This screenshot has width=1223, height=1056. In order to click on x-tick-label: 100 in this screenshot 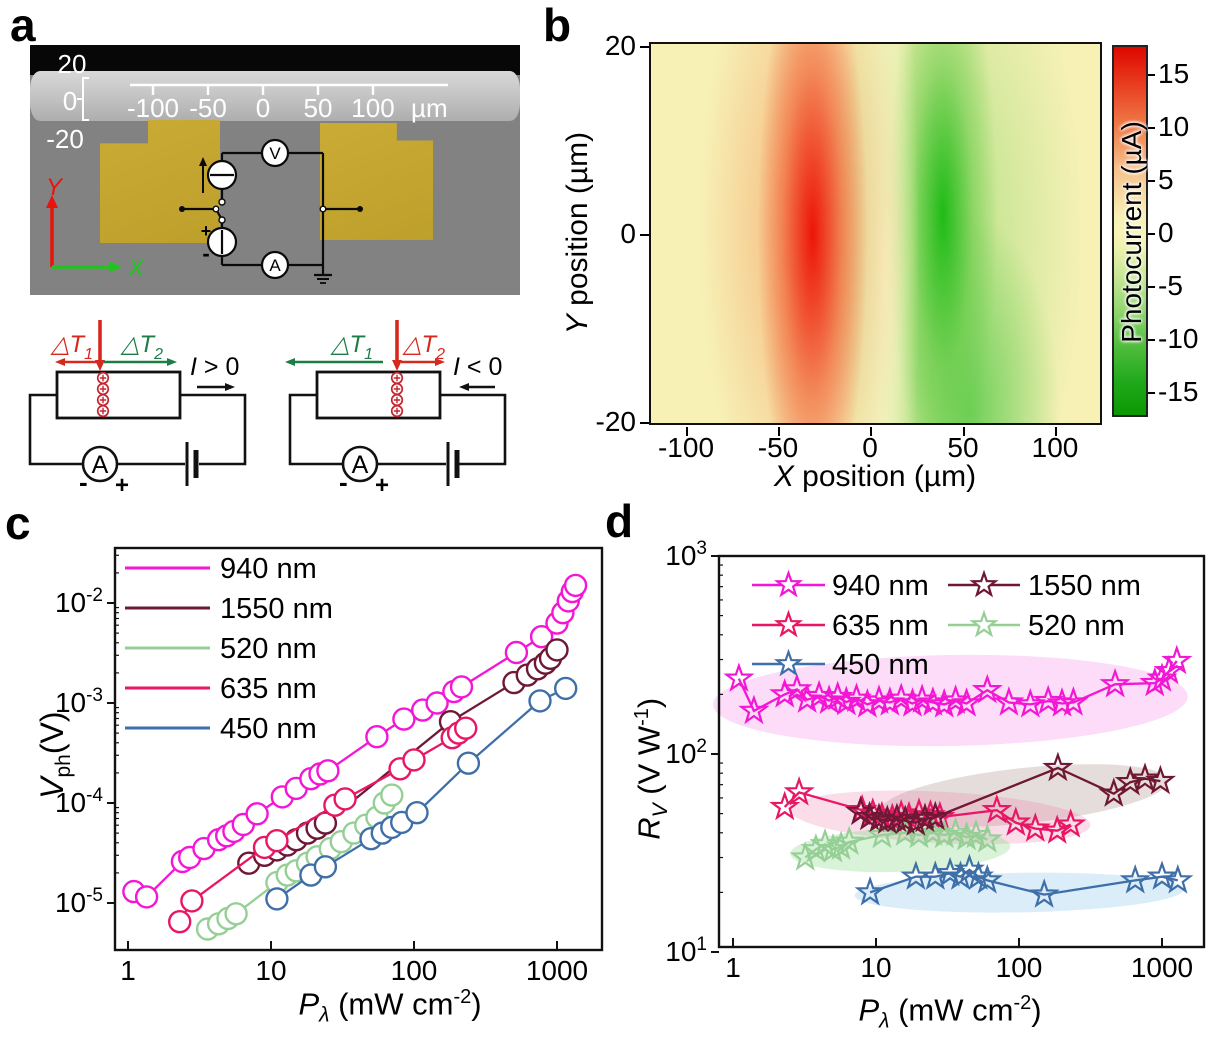, I will do `click(1019, 967)`.